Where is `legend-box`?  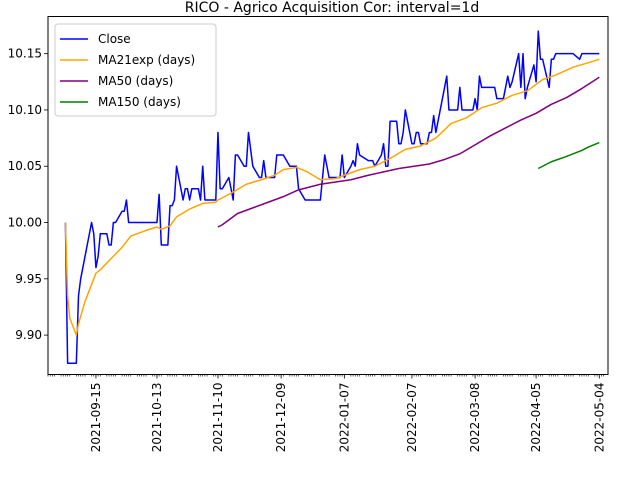
legend-box is located at coordinates (135, 70).